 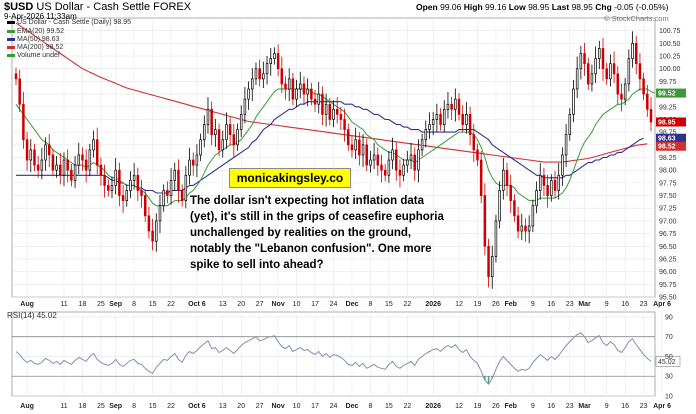 I want to click on price-tick-label: 97.50, so click(x=668, y=196).